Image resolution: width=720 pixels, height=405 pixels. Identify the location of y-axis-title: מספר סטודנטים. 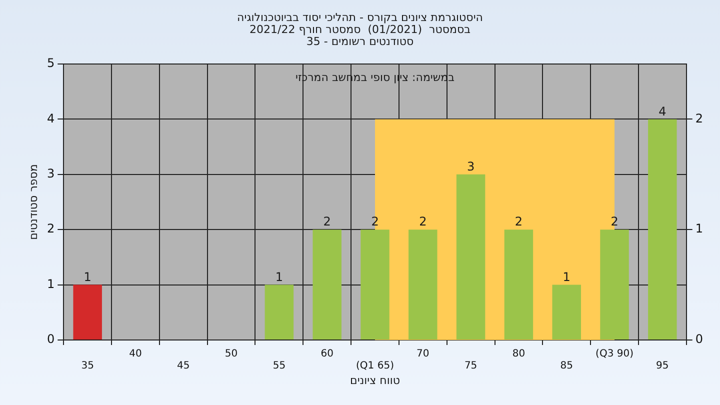
(33, 202).